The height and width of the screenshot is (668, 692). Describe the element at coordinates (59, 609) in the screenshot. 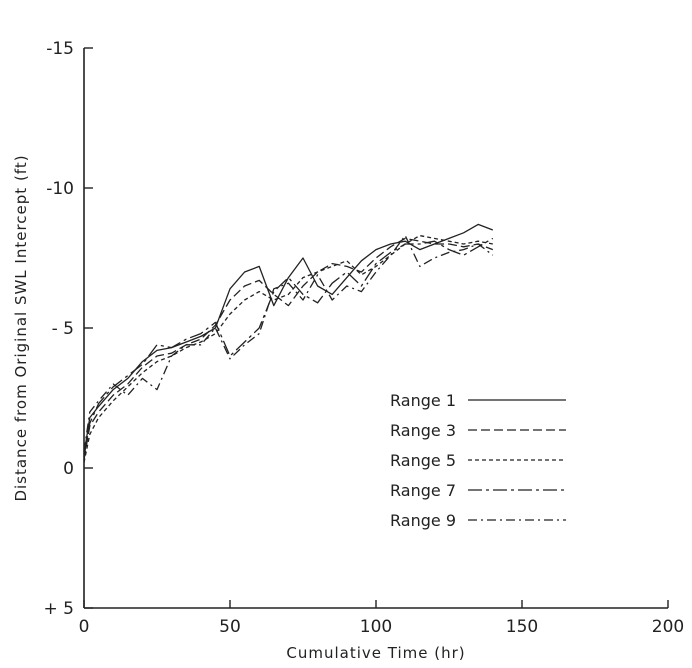

I see `y-tick-label: + 5` at that location.